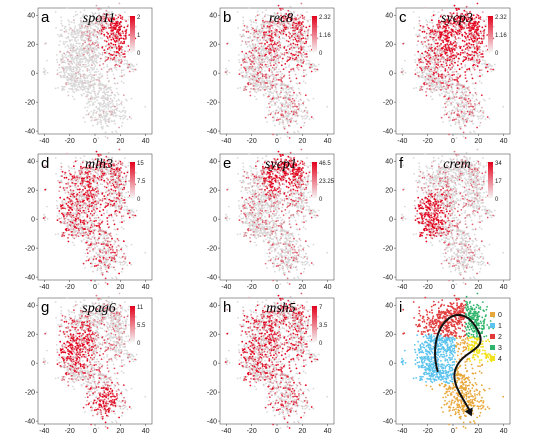 The width and height of the screenshot is (550, 440). I want to click on x-tick-label: -40, so click(44, 141).